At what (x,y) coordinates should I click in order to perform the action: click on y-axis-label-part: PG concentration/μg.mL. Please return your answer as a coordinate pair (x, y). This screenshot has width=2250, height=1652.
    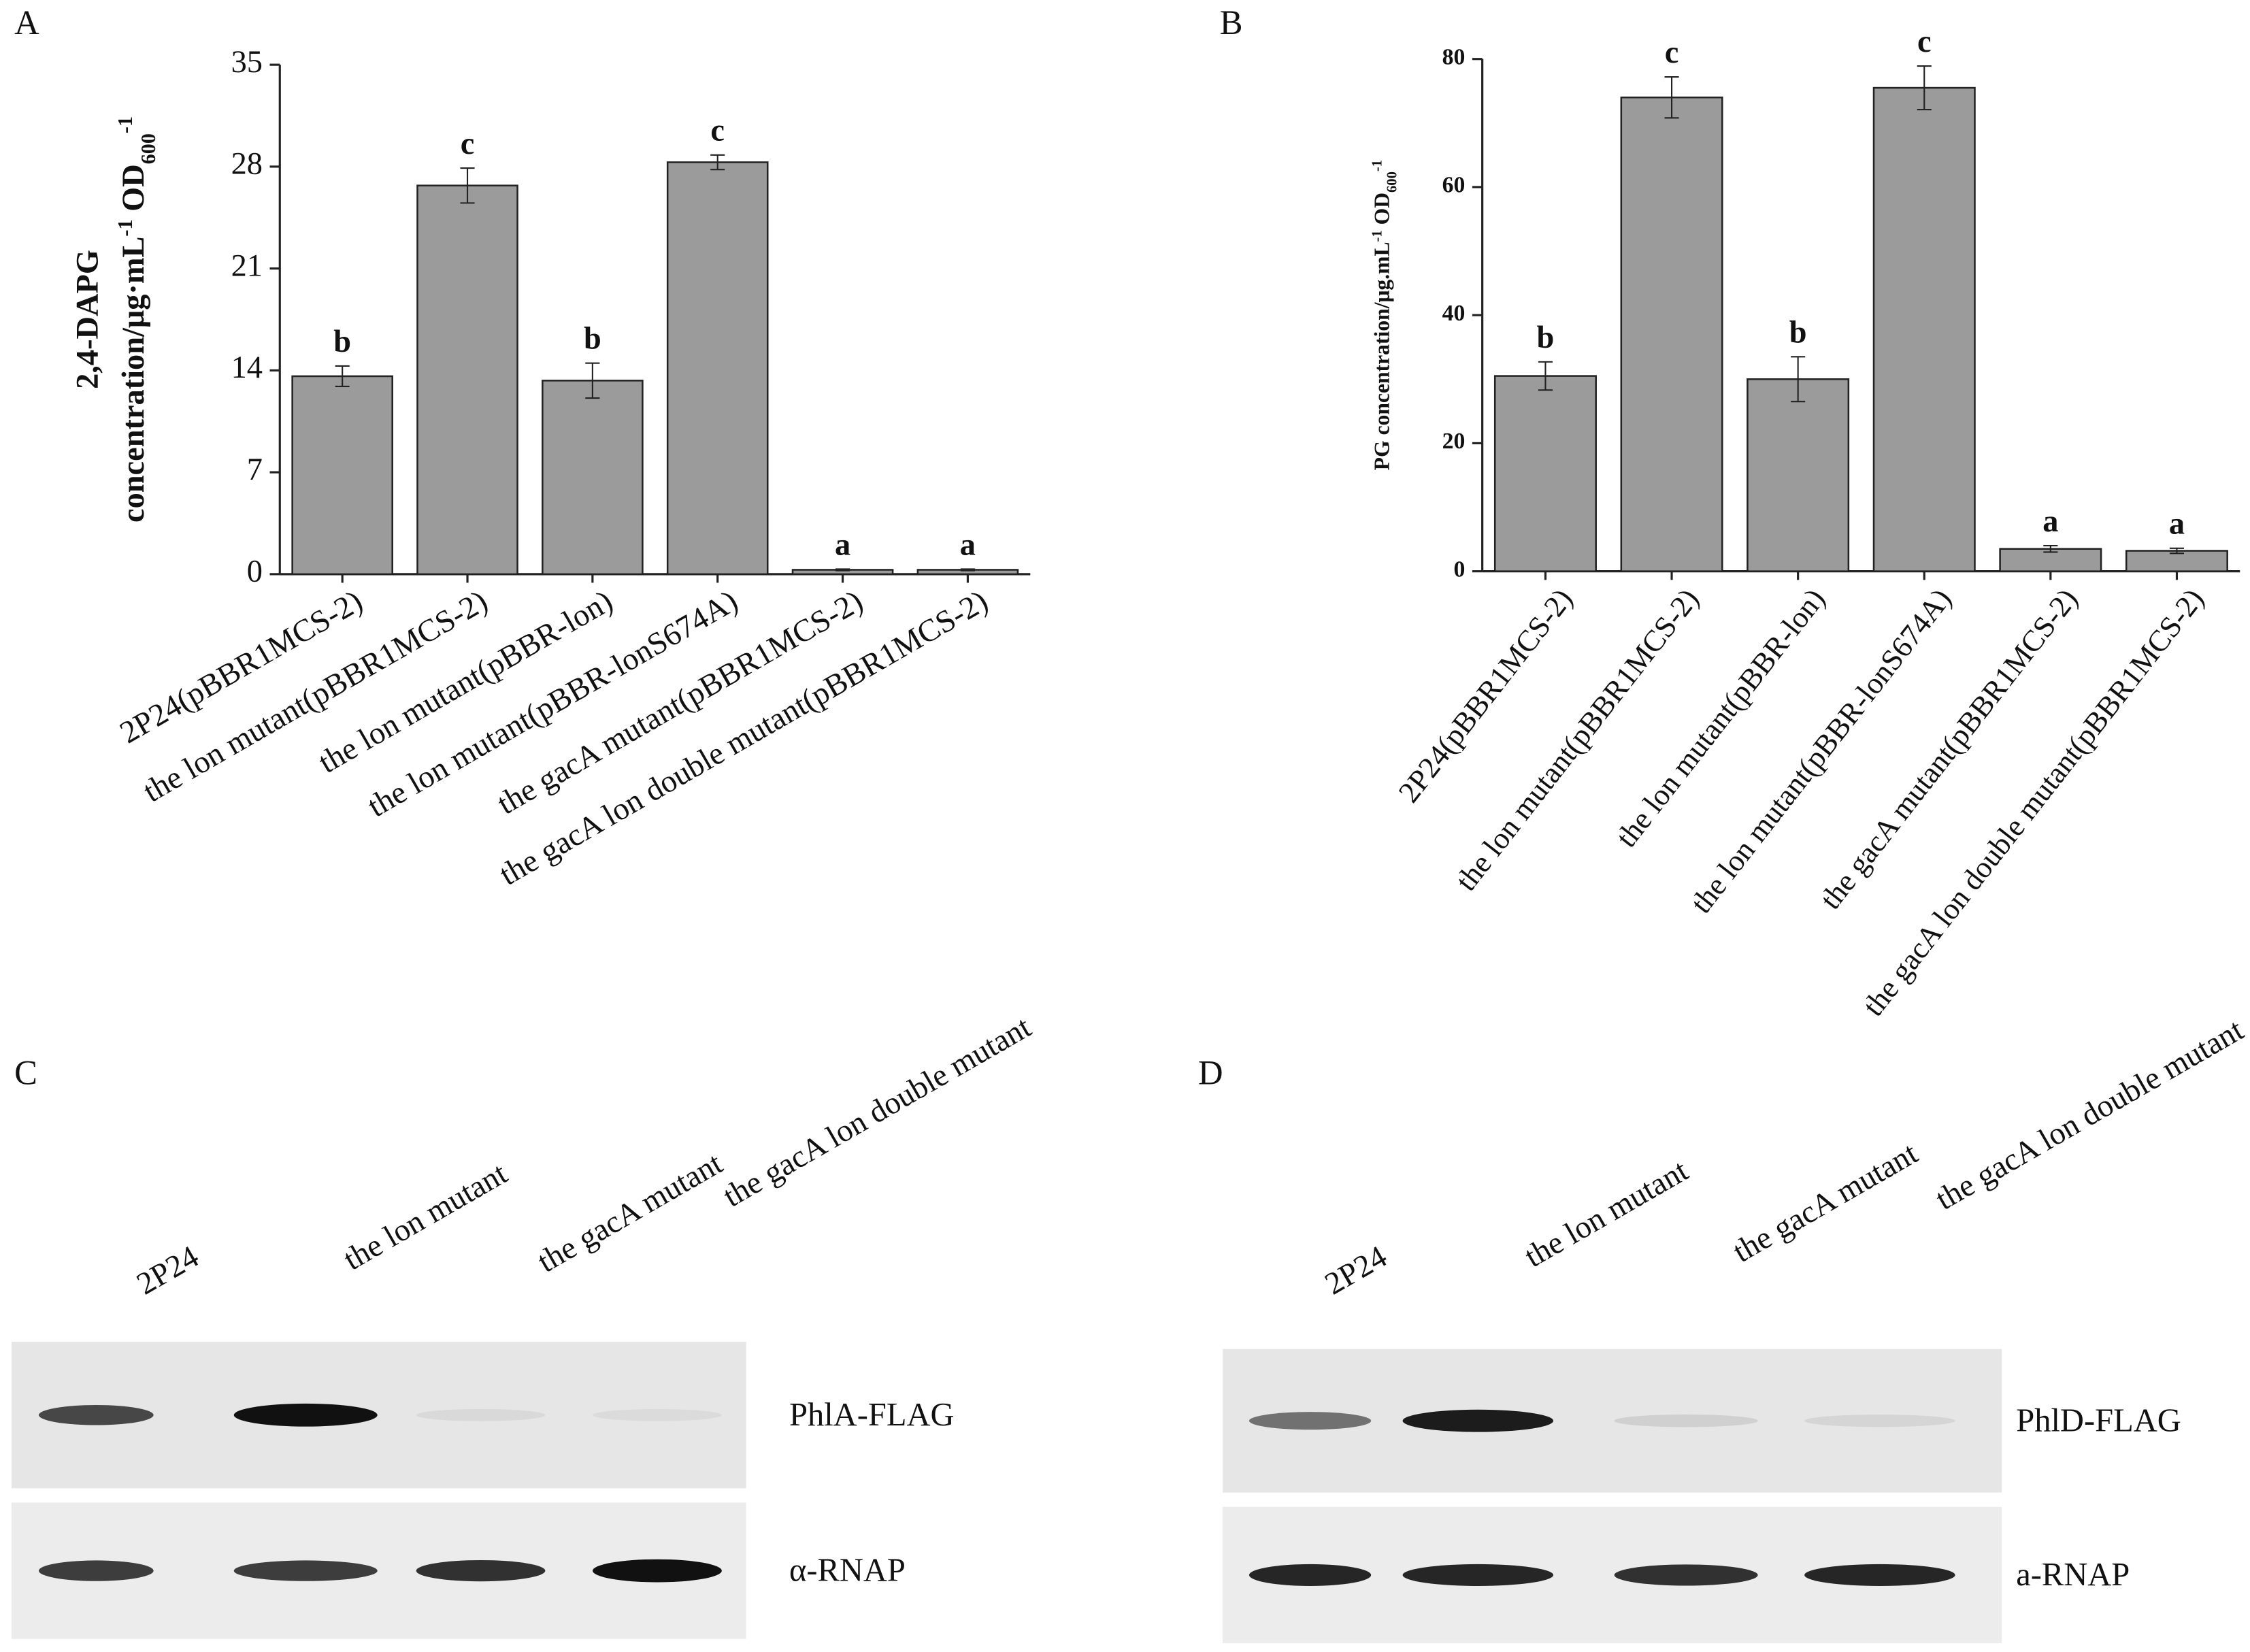
    Looking at the image, I should click on (1382, 356).